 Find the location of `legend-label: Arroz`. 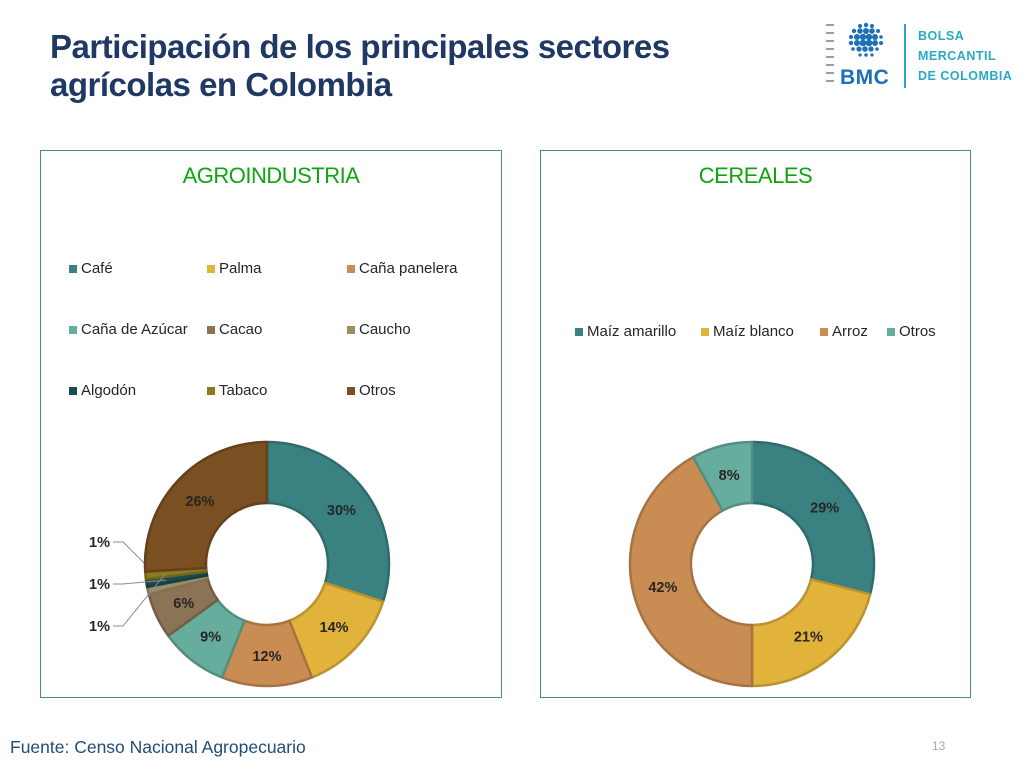

legend-label: Arroz is located at coordinates (850, 331).